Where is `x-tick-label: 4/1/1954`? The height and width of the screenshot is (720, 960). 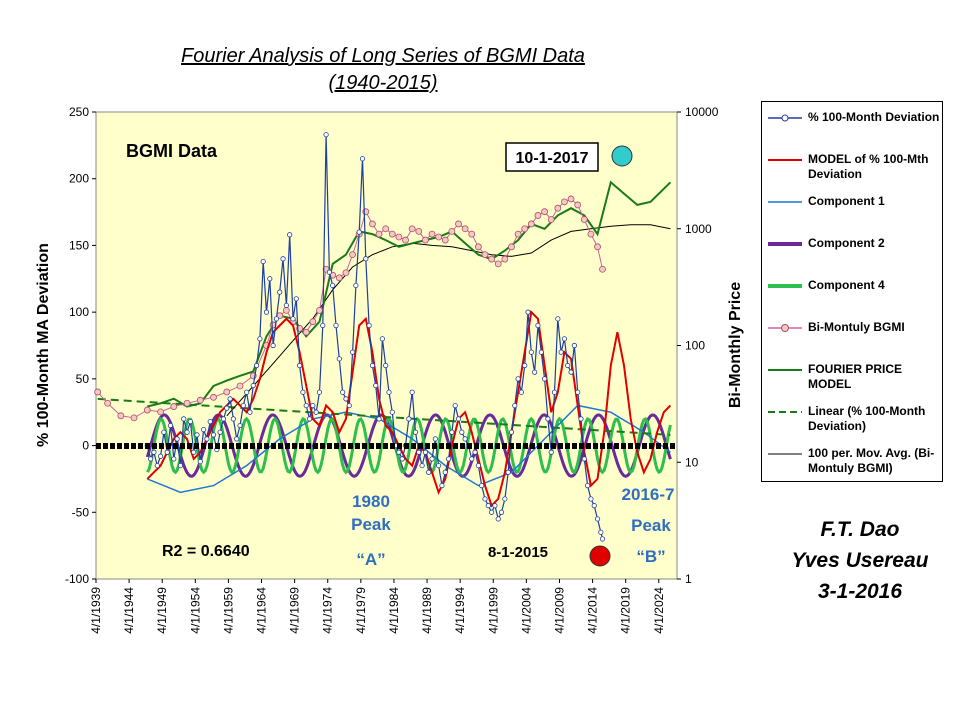
x-tick-label: 4/1/1954 is located at coordinates (195, 610).